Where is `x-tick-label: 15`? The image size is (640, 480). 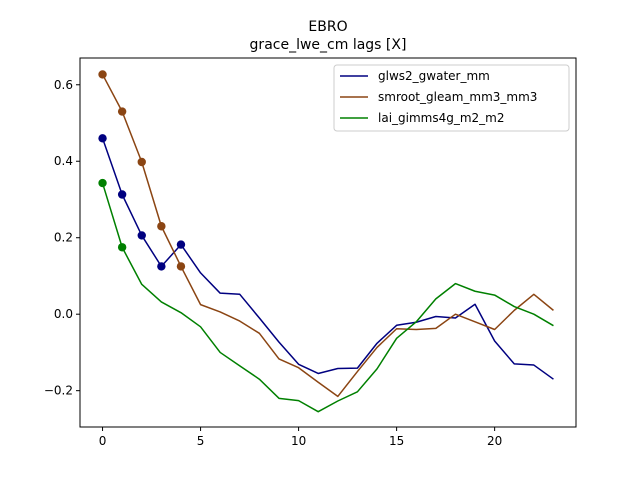
x-tick-label: 15 is located at coordinates (396, 441).